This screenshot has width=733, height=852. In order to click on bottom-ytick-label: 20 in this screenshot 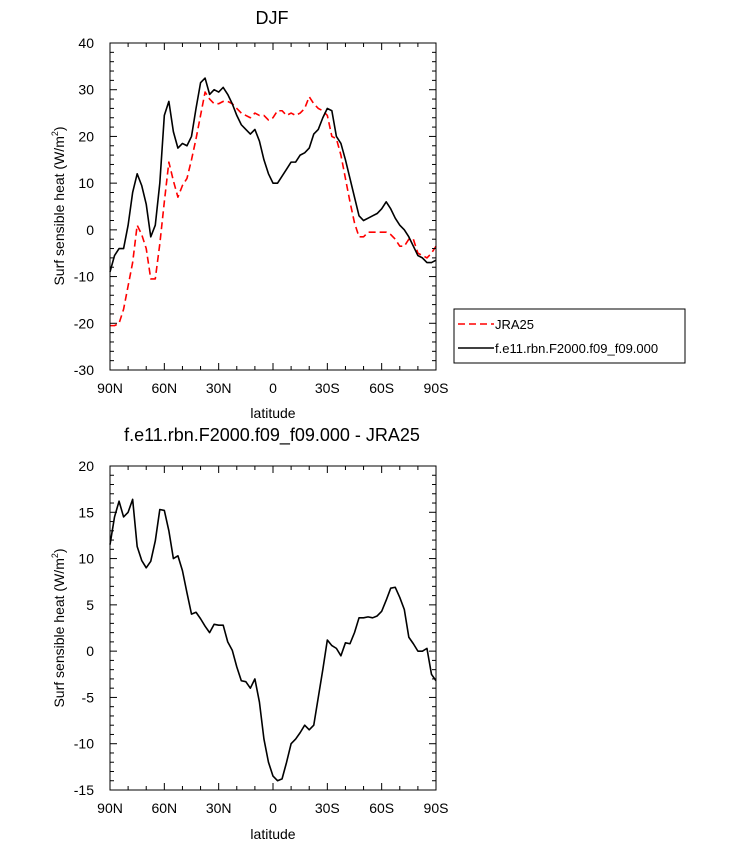, I will do `click(86, 466)`.